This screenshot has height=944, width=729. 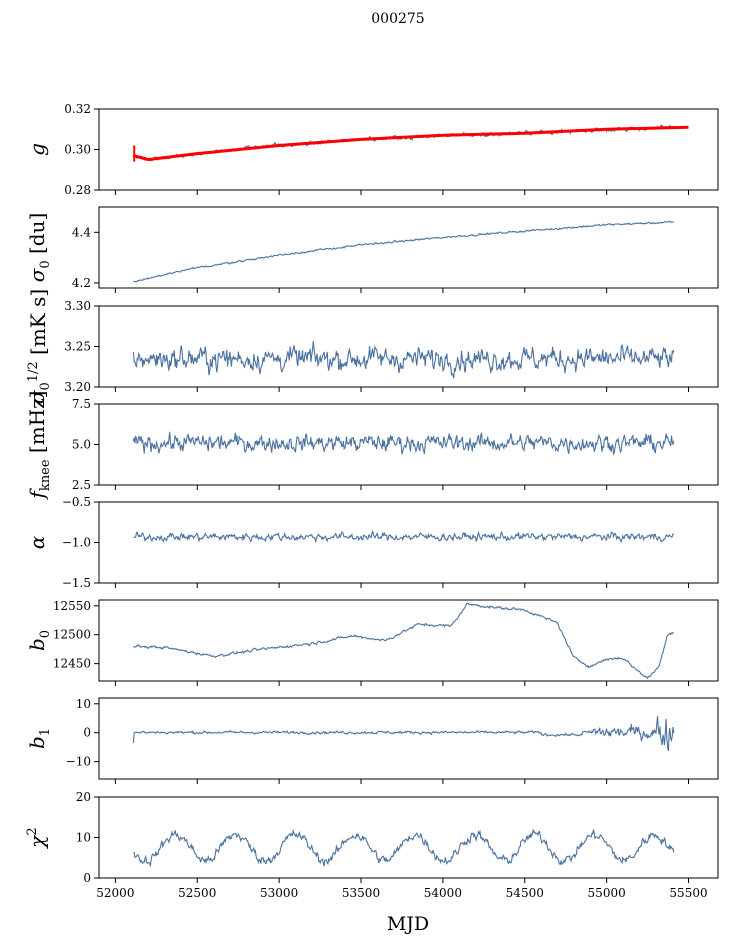 What do you see at coordinates (81, 485) in the screenshot?
I see `y-tick-label: 2.5` at bounding box center [81, 485].